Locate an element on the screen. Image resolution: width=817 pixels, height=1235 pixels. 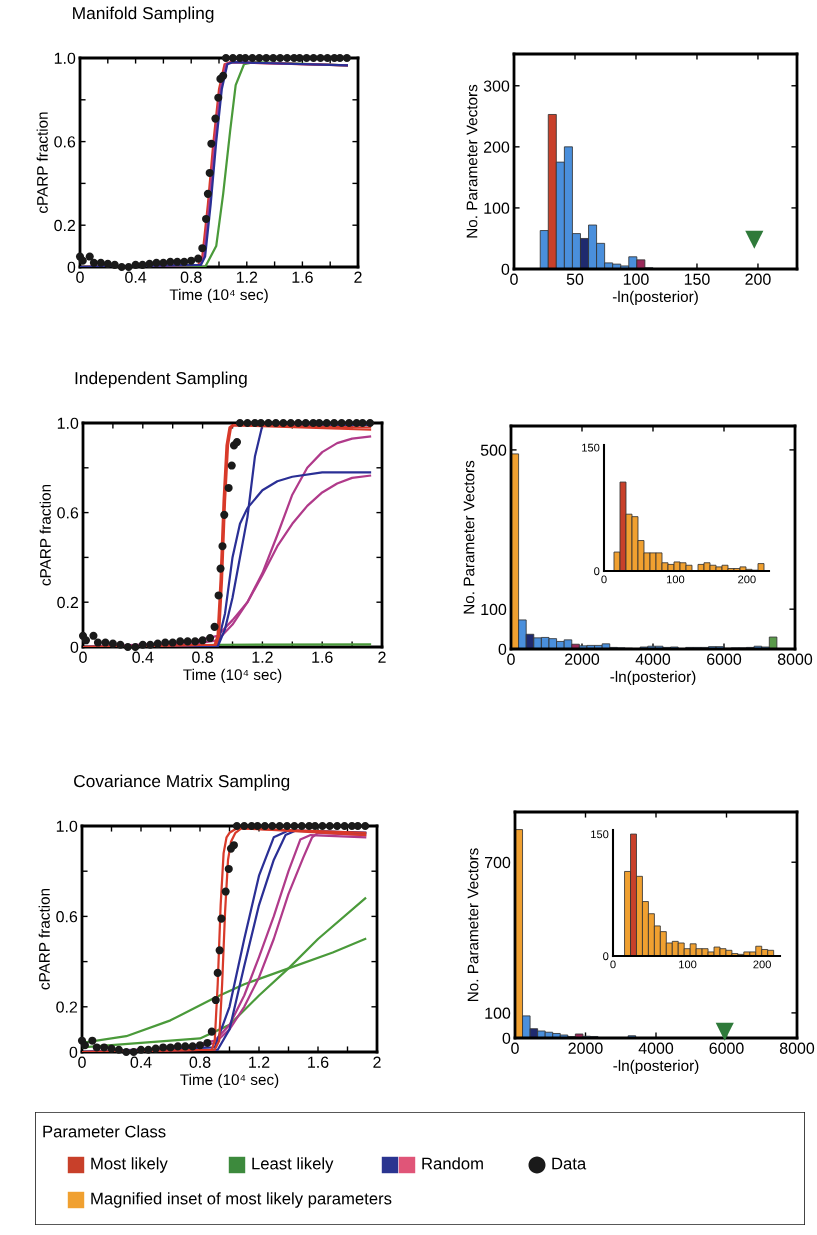
legend-label: Least likely is located at coordinates (293, 1165).